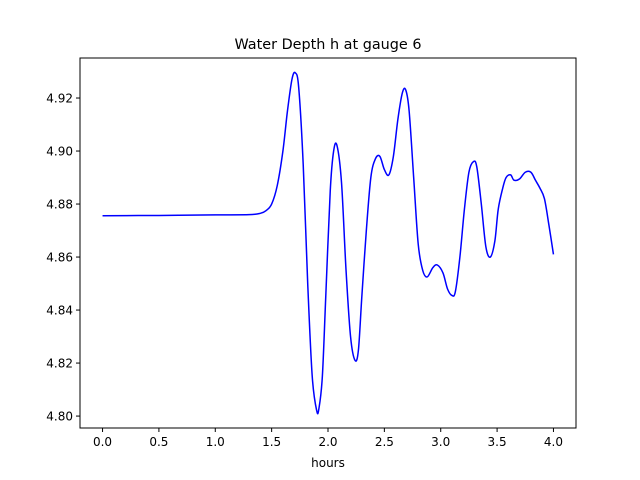  What do you see at coordinates (59, 205) in the screenshot?
I see `y-tick-label: 4.88` at bounding box center [59, 205].